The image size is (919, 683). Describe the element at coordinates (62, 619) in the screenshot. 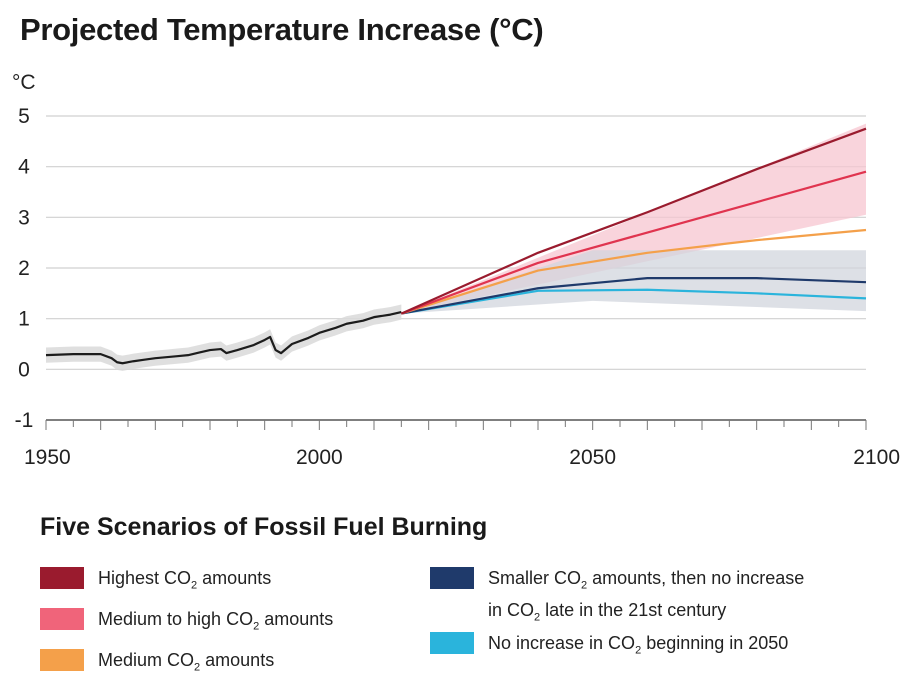

I see `legend-swatch-medium-high` at that location.